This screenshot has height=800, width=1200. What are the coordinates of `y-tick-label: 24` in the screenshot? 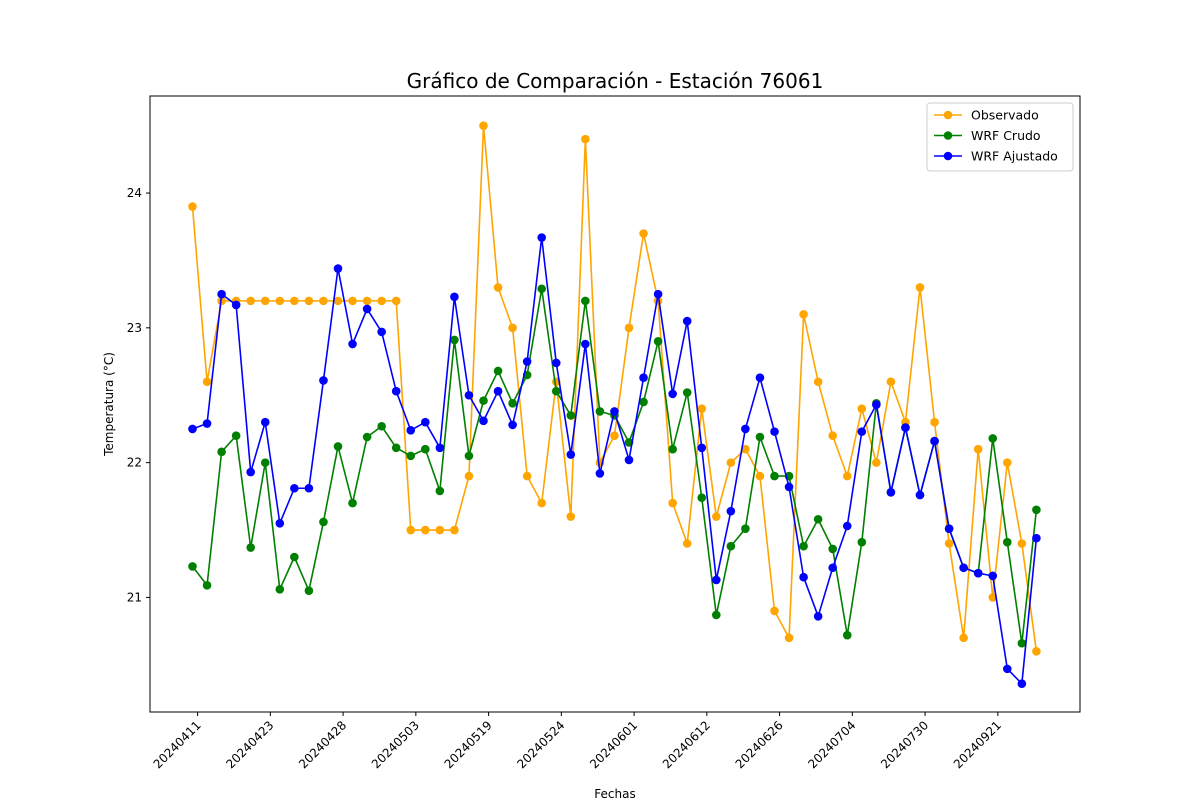 It's located at (134, 193).